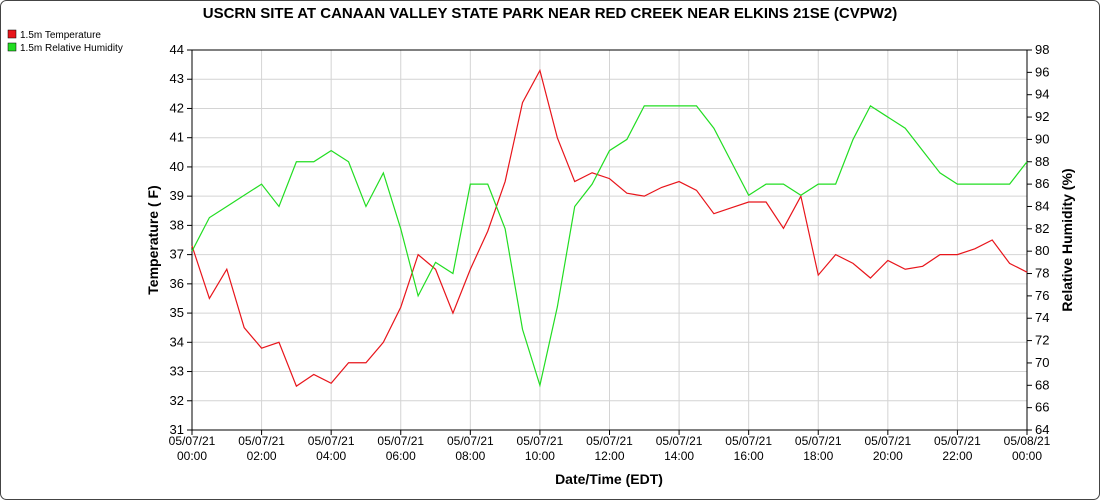 This screenshot has width=1100, height=500. I want to click on y-tick-label: 43, so click(177, 78).